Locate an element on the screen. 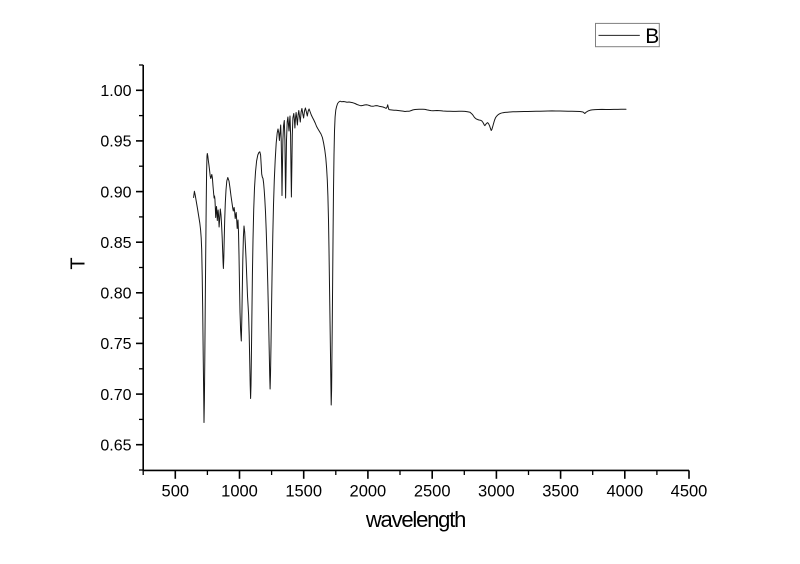 The height and width of the screenshot is (564, 800). svg-text: B is located at coordinates (652, 36).